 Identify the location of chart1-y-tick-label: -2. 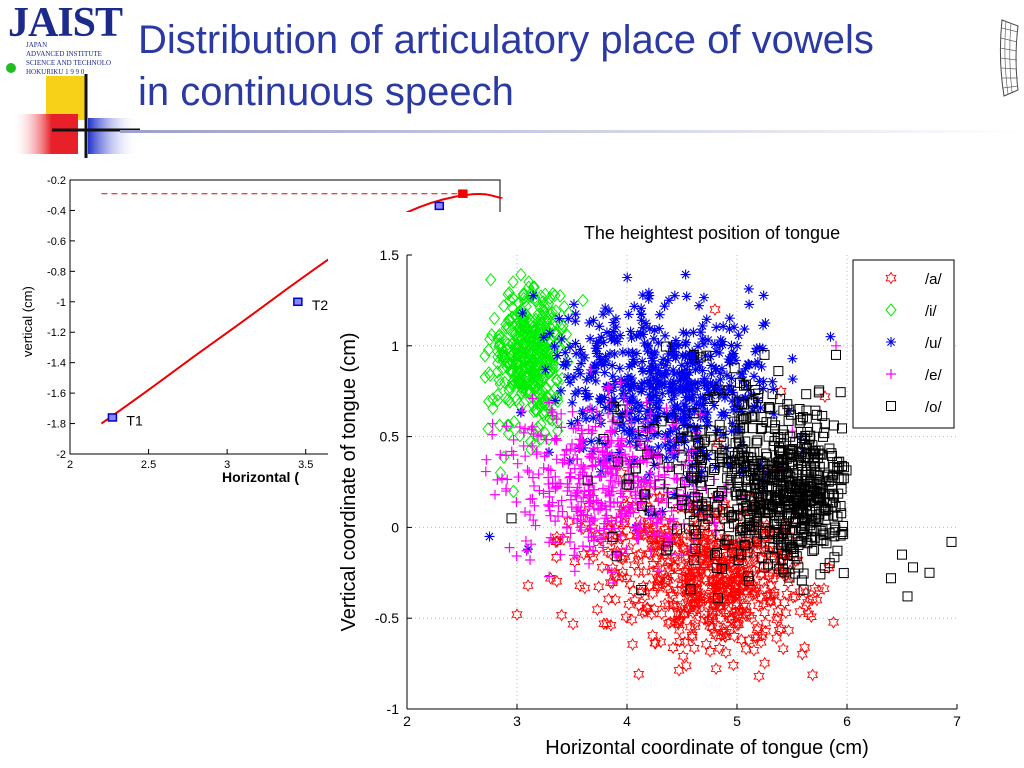
(61, 455).